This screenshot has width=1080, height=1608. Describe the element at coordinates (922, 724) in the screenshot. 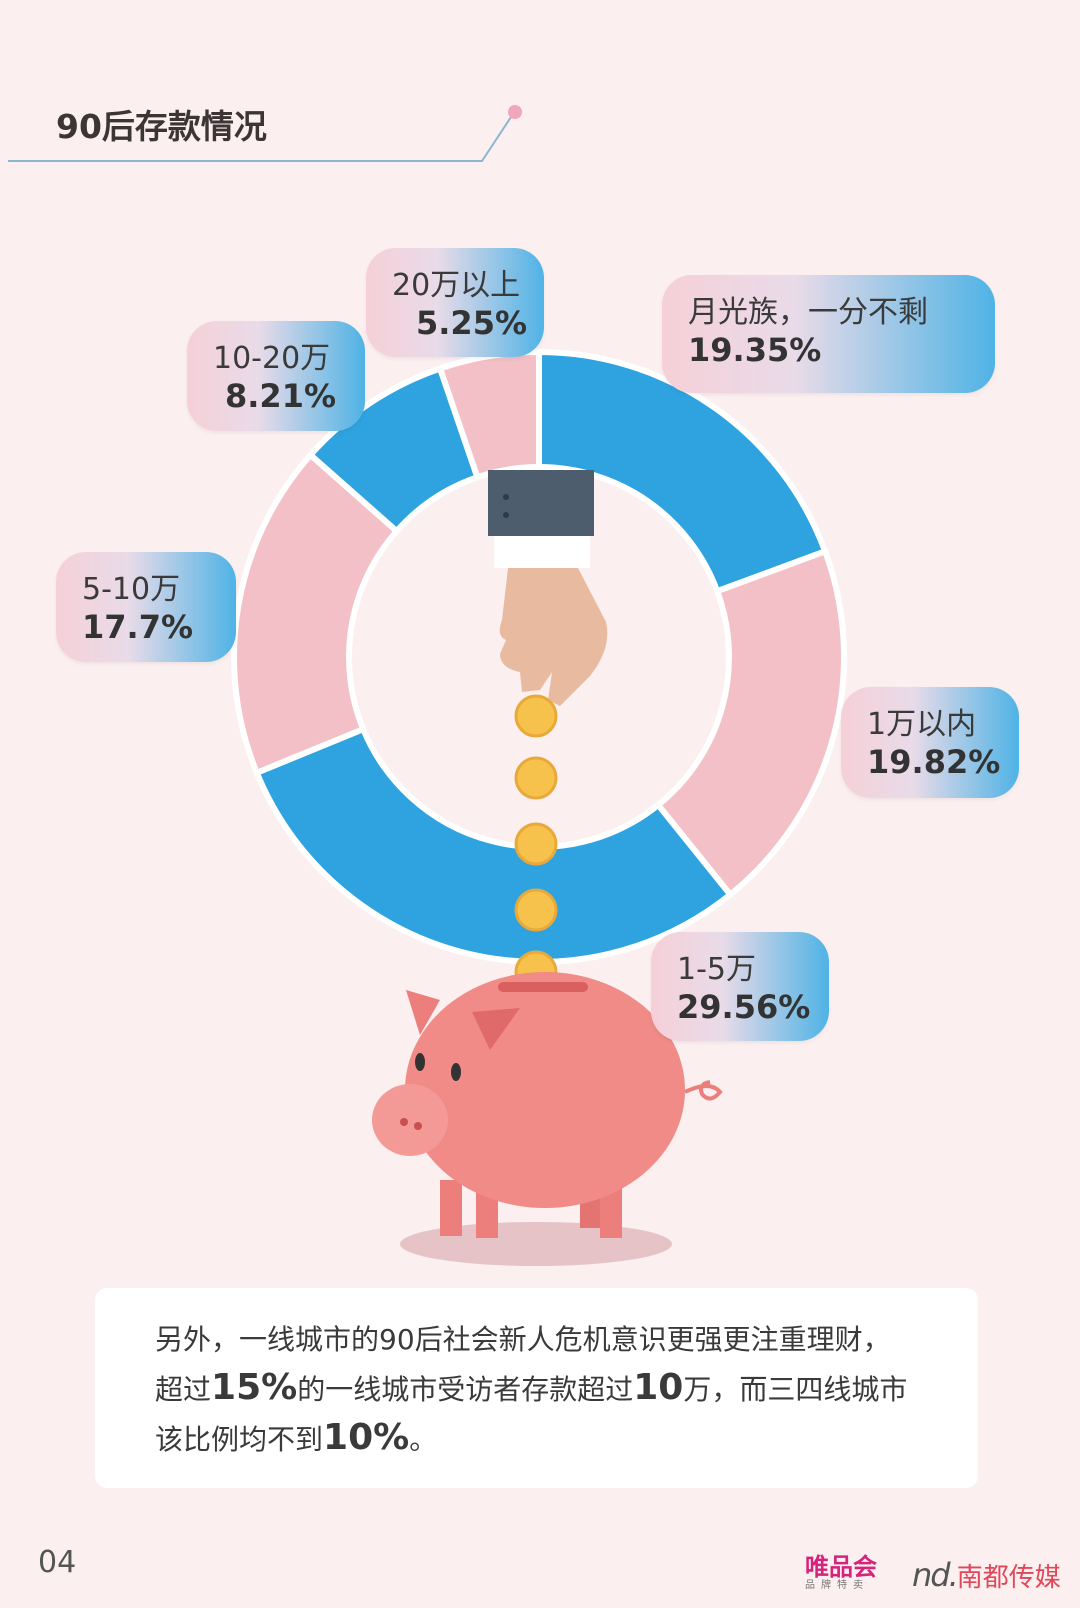

I see `category-label: 1万以内` at that location.